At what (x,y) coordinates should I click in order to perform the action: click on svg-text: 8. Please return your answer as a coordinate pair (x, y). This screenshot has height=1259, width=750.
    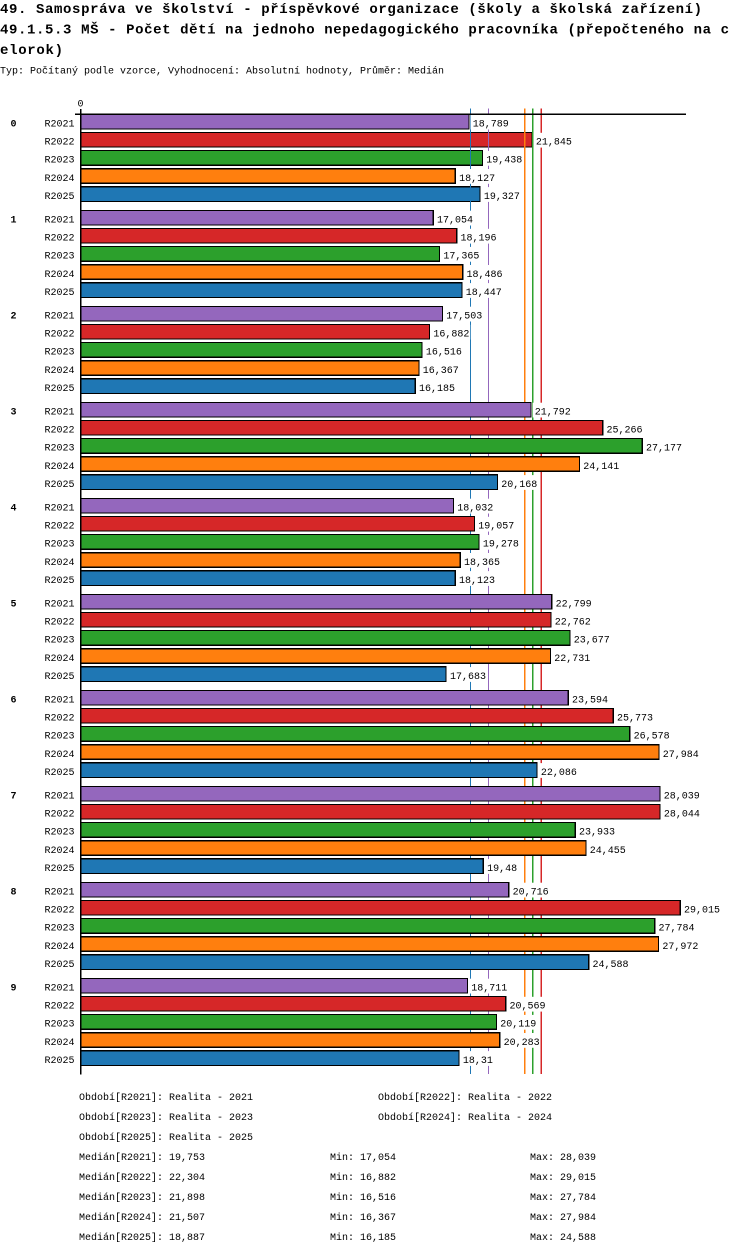
    Looking at the image, I should click on (14, 893).